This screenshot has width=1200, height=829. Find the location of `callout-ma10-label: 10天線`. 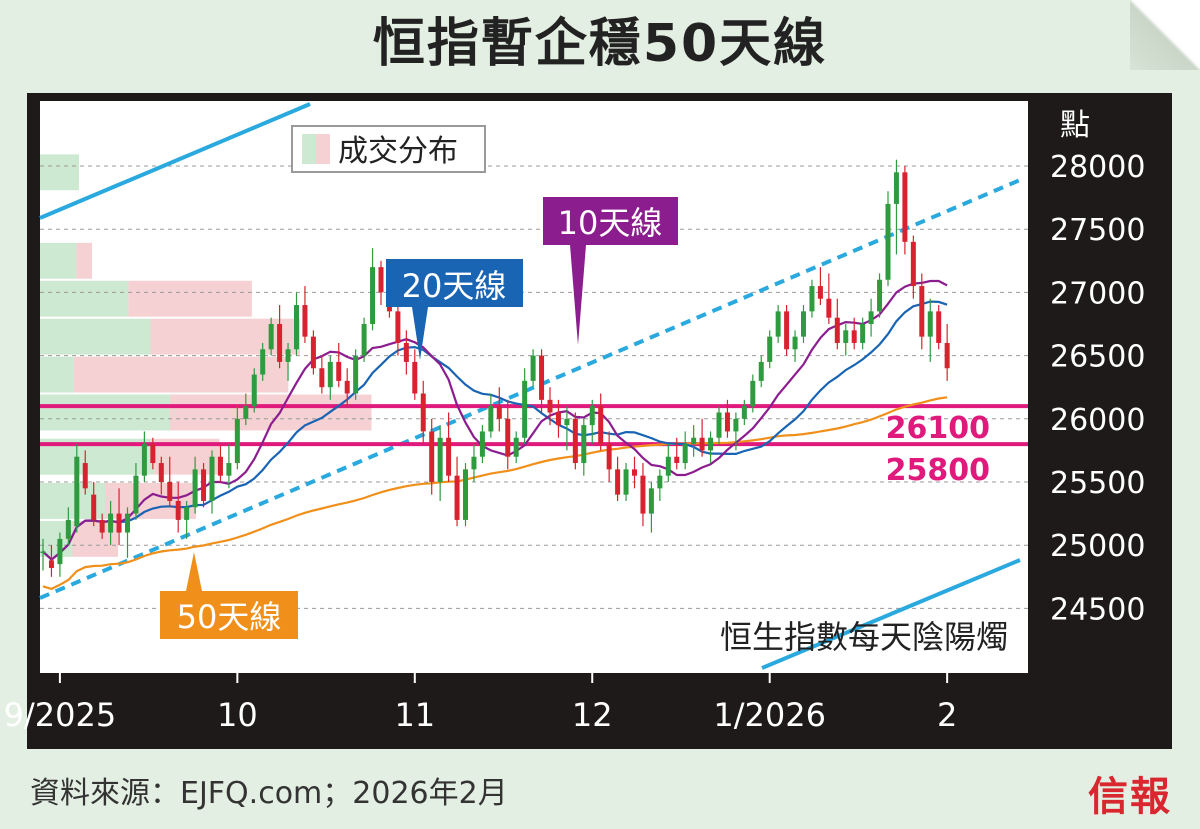

callout-ma10-label: 10天線 is located at coordinates (610, 223).